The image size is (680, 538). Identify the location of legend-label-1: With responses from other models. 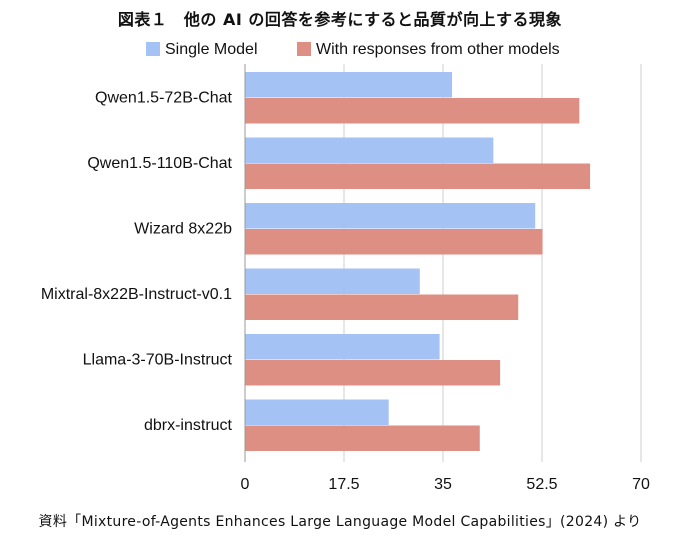
(438, 49).